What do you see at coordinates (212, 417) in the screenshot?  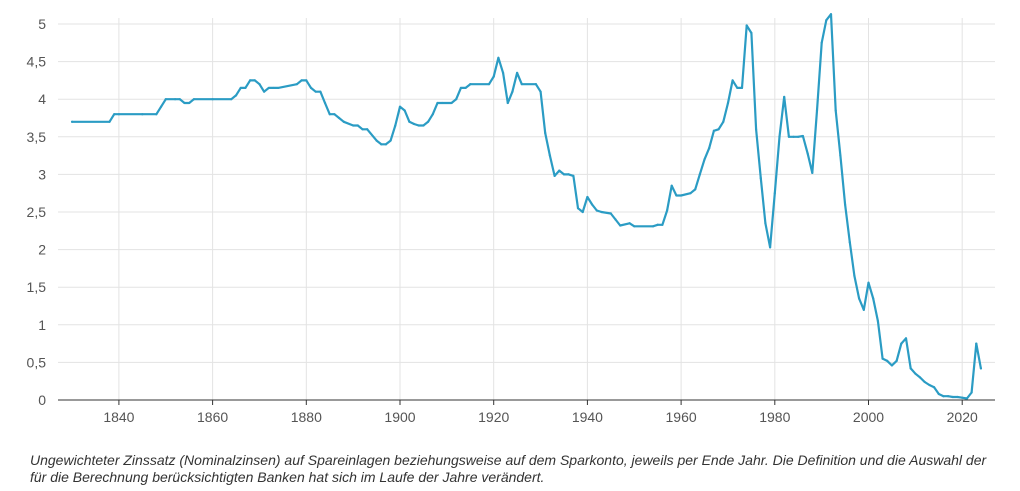 I see `x-tick-label: 1860` at bounding box center [212, 417].